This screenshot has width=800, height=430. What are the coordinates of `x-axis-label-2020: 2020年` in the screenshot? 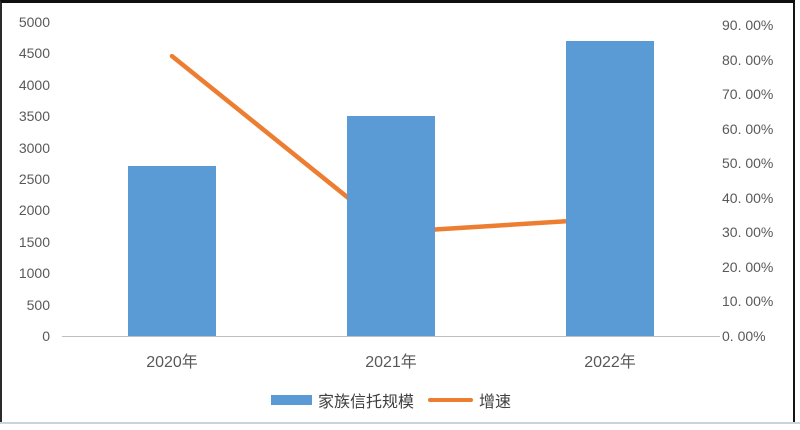 It's located at (172, 362).